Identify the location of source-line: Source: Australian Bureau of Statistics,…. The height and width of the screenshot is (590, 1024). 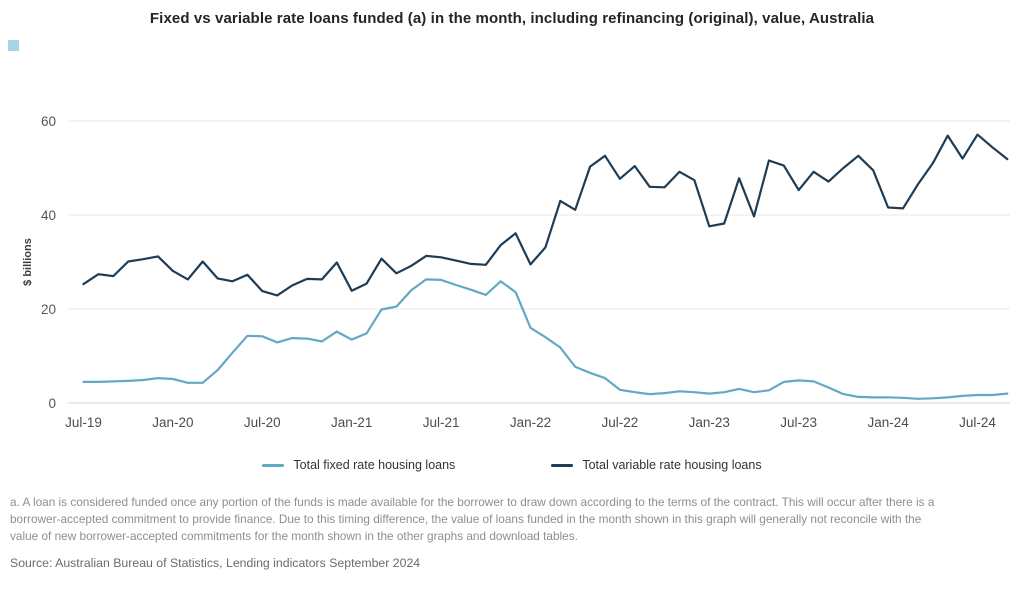
(215, 563).